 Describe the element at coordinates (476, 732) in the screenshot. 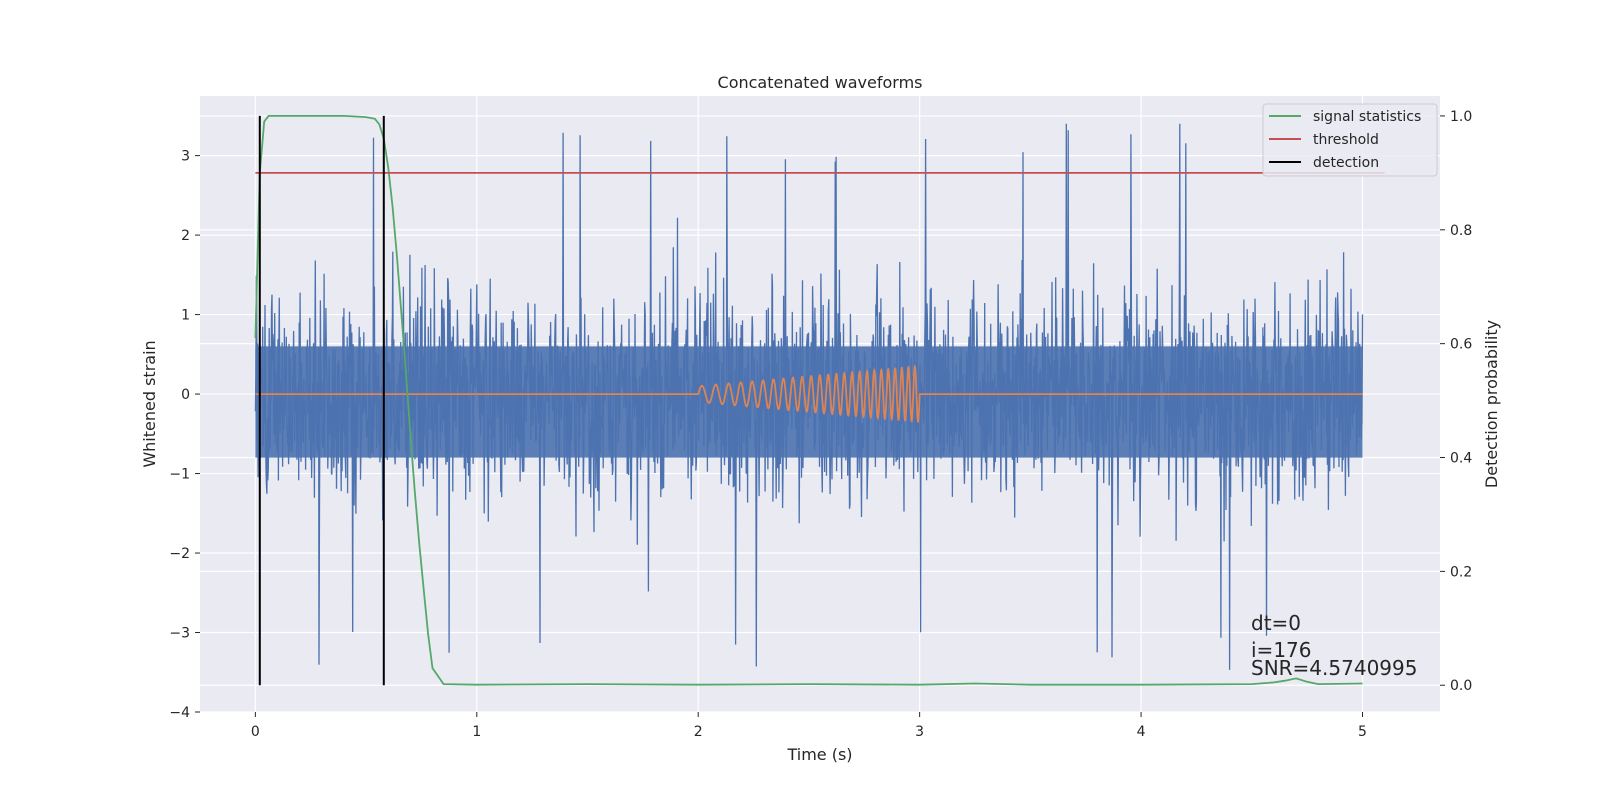

I see `x-tick-label: 1` at that location.